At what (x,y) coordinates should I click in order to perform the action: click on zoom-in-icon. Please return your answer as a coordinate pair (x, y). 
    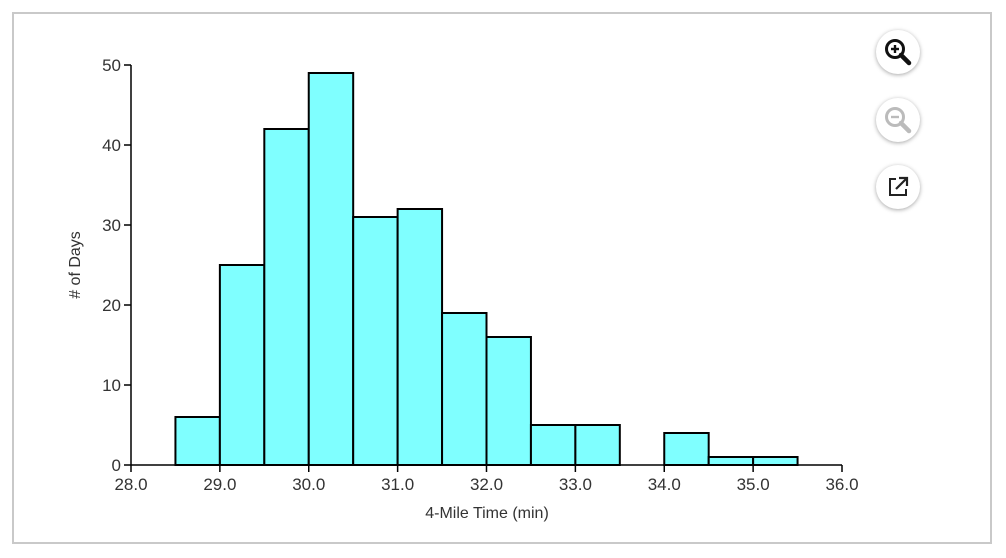
    Looking at the image, I should click on (898, 52).